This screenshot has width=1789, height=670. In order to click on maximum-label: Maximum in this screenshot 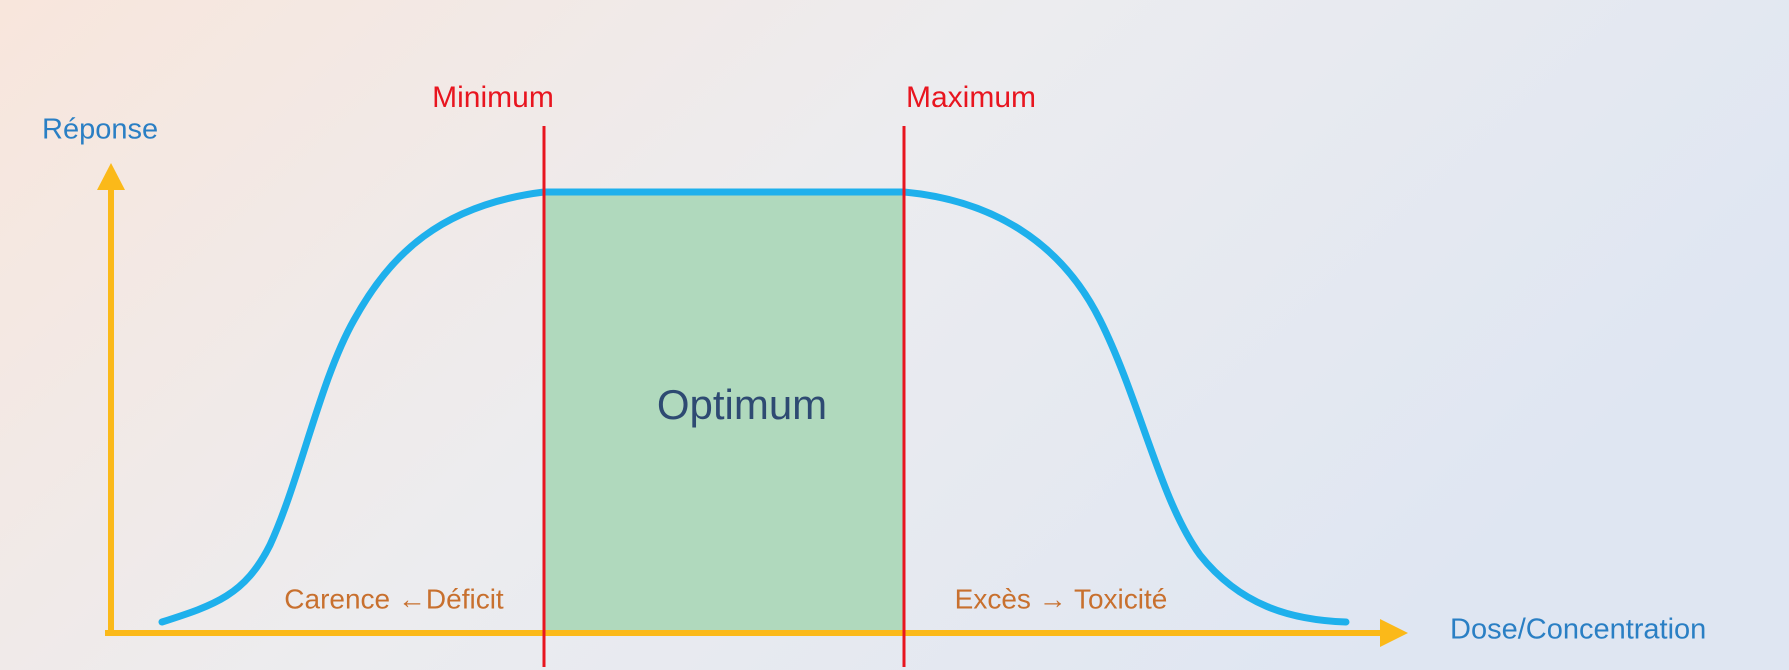, I will do `click(971, 97)`.